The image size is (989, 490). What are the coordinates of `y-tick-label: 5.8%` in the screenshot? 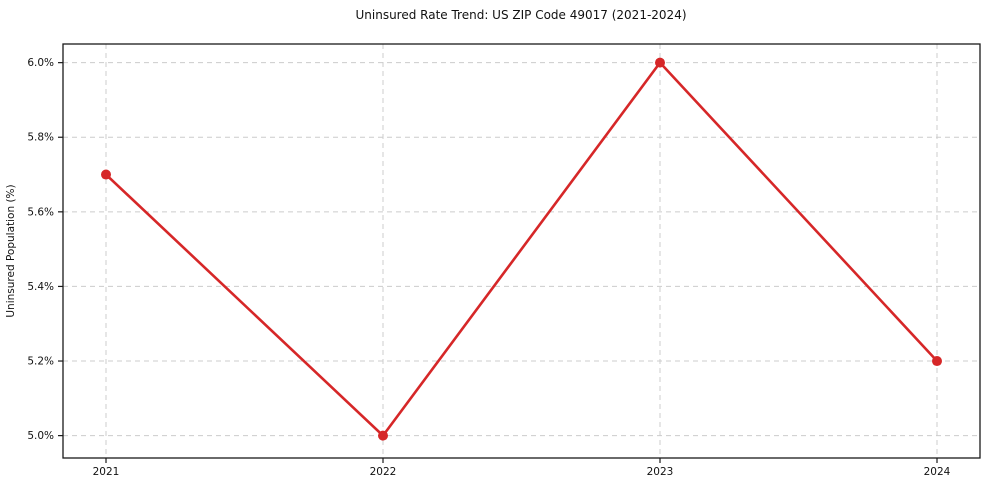 It's located at (40, 138).